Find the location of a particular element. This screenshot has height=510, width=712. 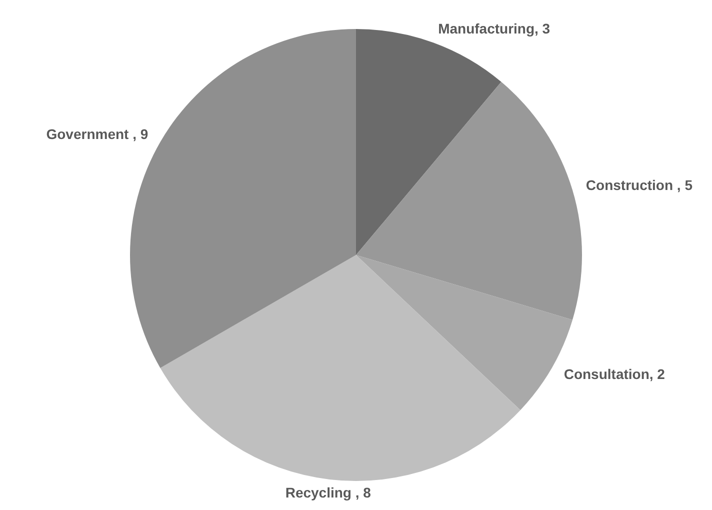

slice-label: Recycling , 8 is located at coordinates (328, 492).